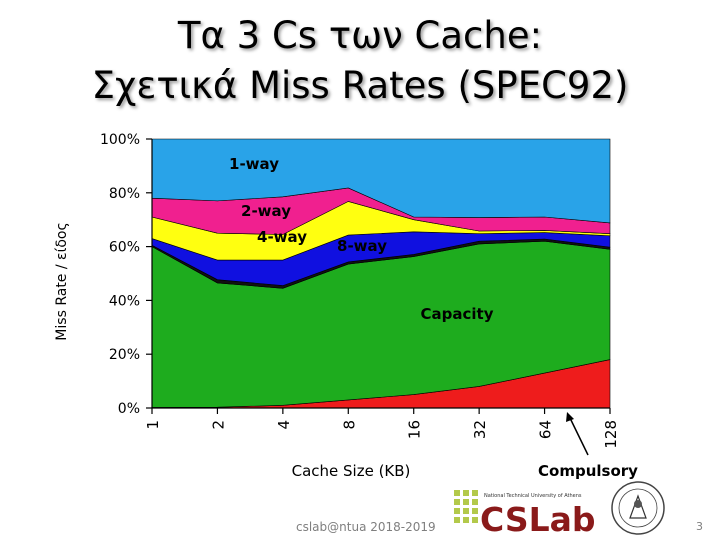 The image size is (720, 540). What do you see at coordinates (349, 425) in the screenshot?
I see `x-tick-label: 8` at bounding box center [349, 425].